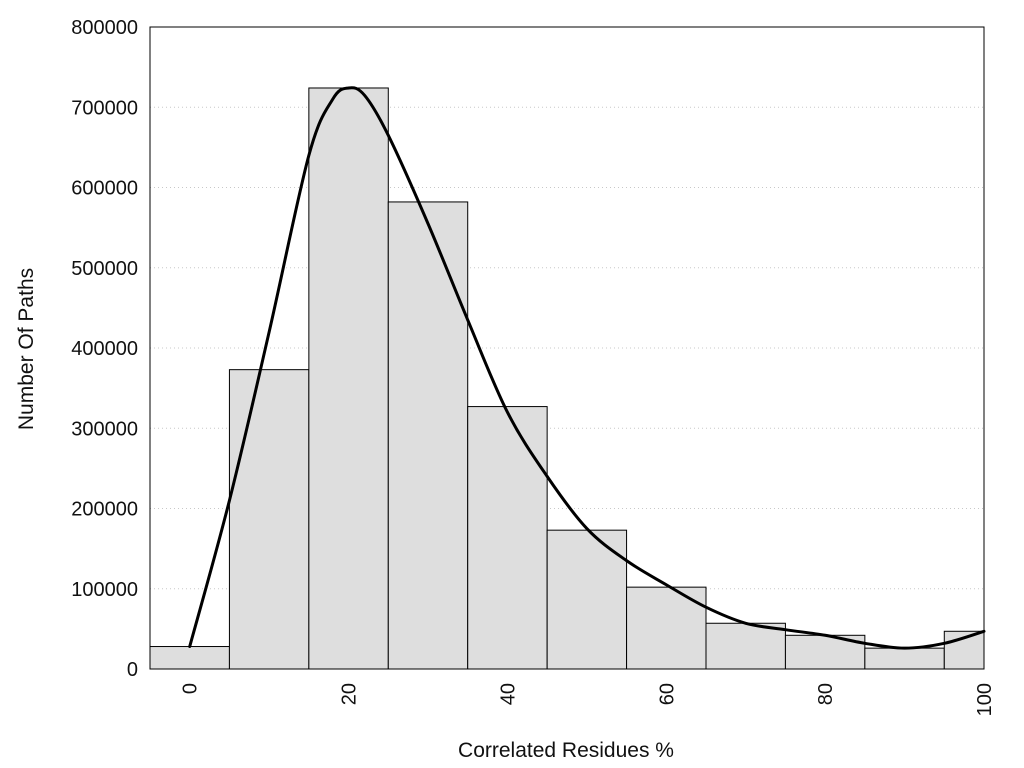  I want to click on x-tick-label: 60, so click(667, 694).